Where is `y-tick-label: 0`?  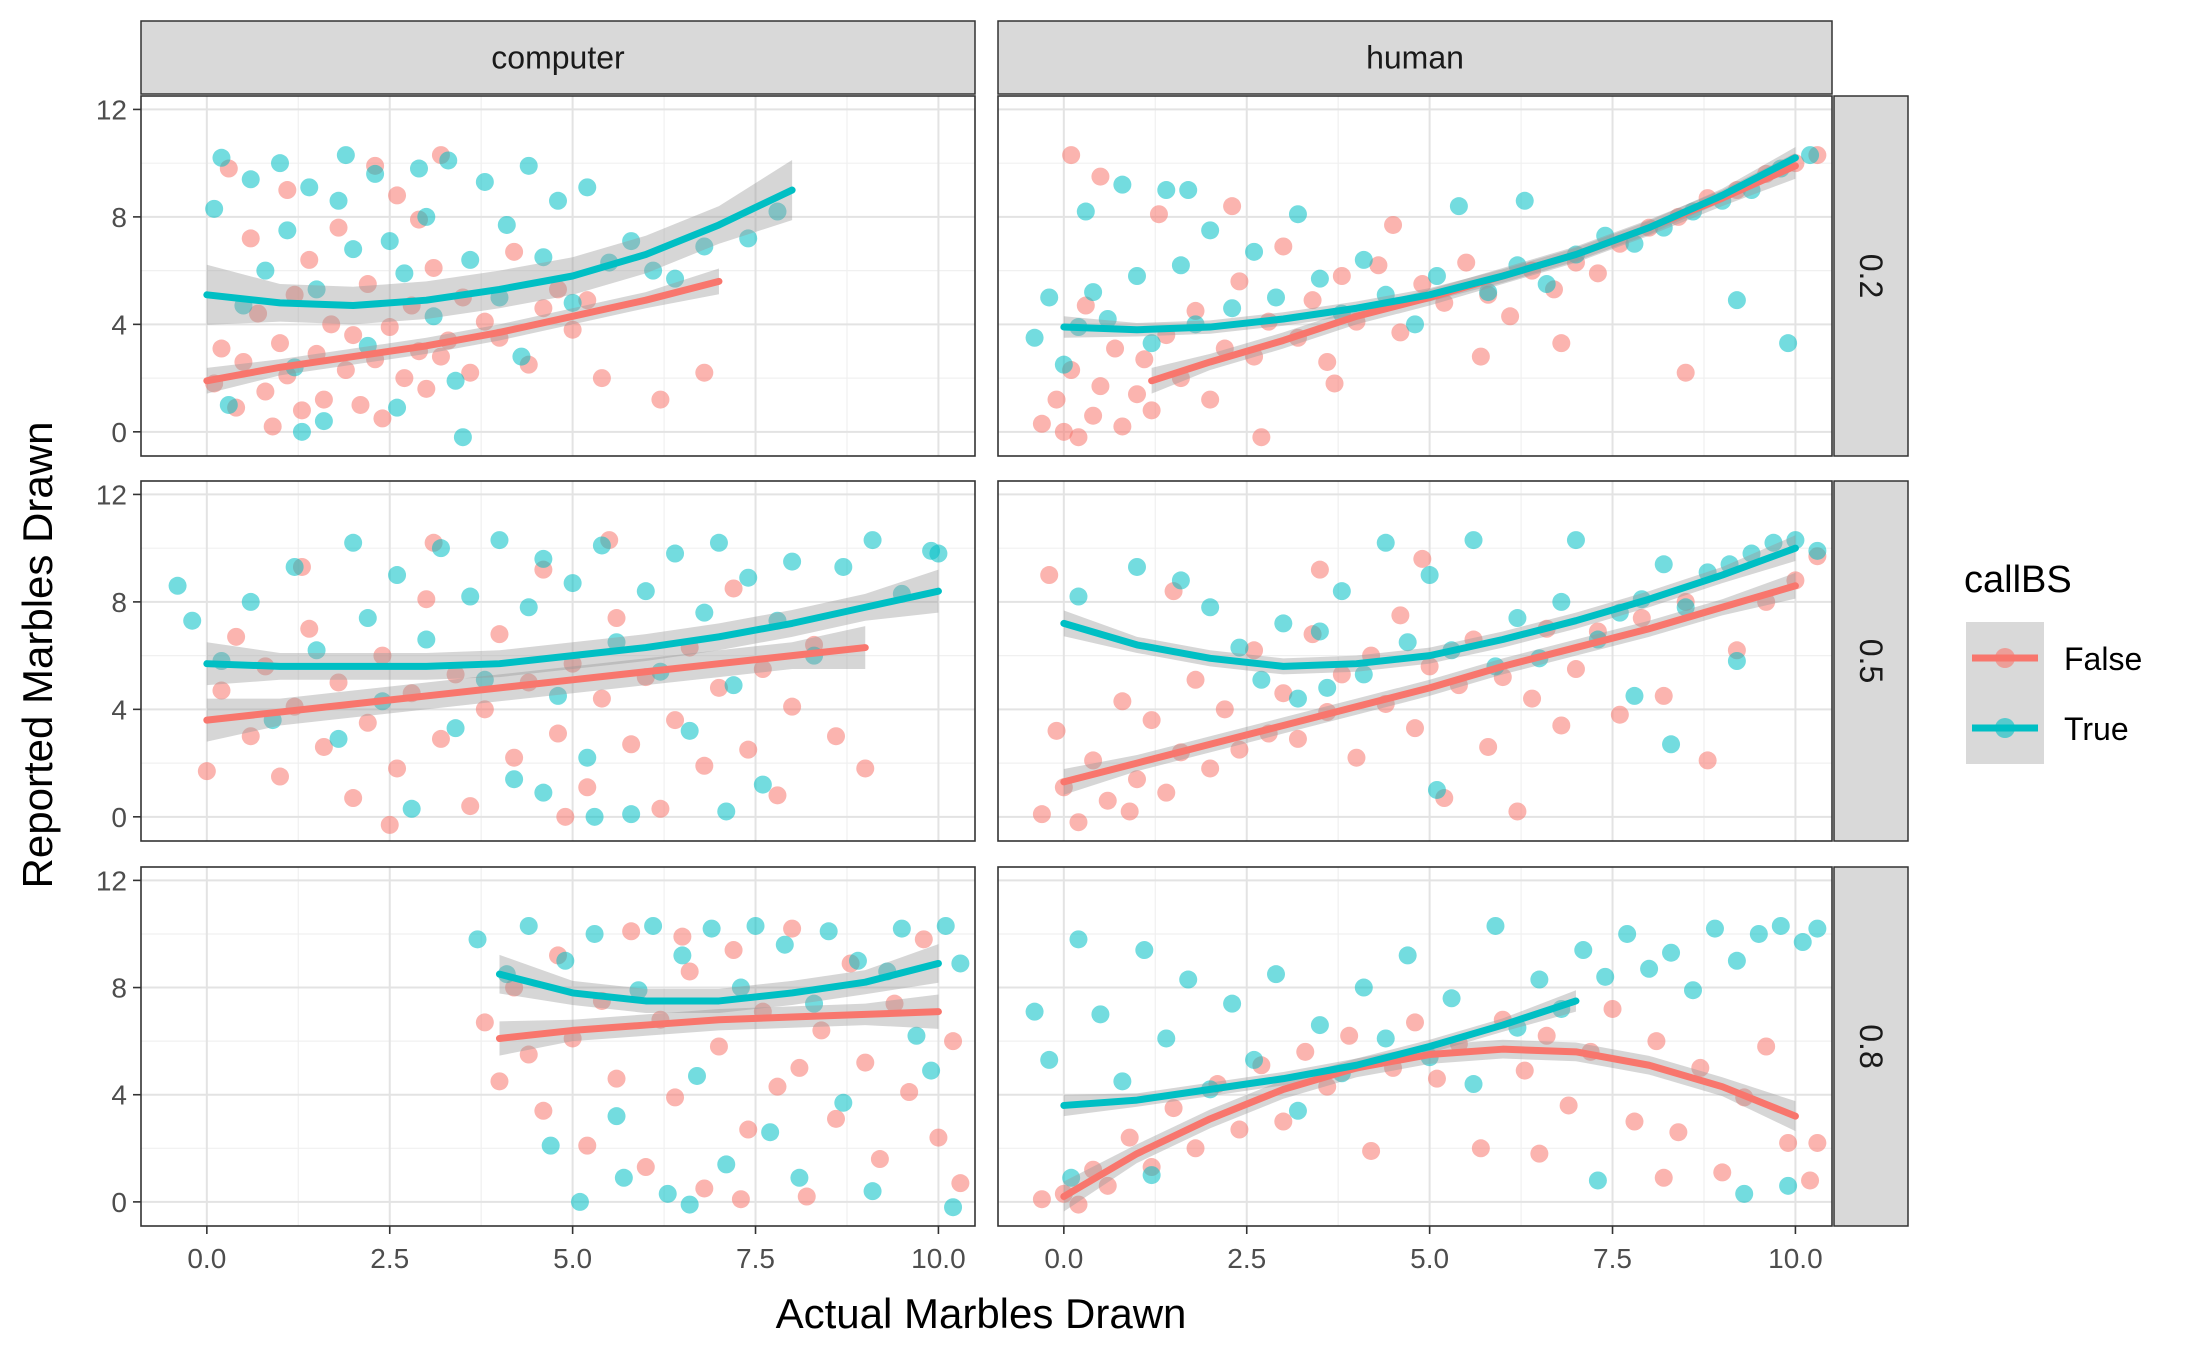 y-tick-label: 0 is located at coordinates (119, 432).